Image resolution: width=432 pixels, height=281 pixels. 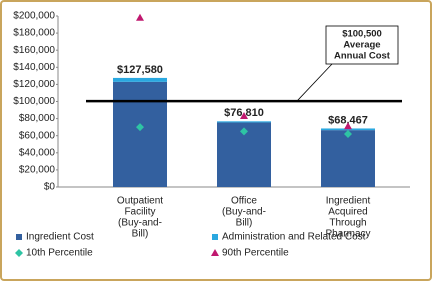 I want to click on annotation-text: Average, so click(x=361, y=45).